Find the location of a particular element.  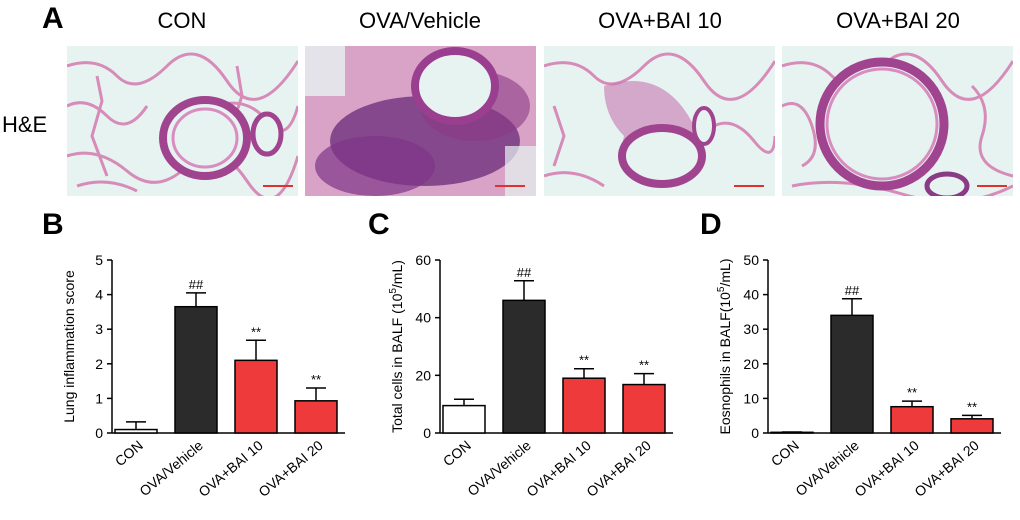

y-tick-label: 10 is located at coordinates (751, 398).